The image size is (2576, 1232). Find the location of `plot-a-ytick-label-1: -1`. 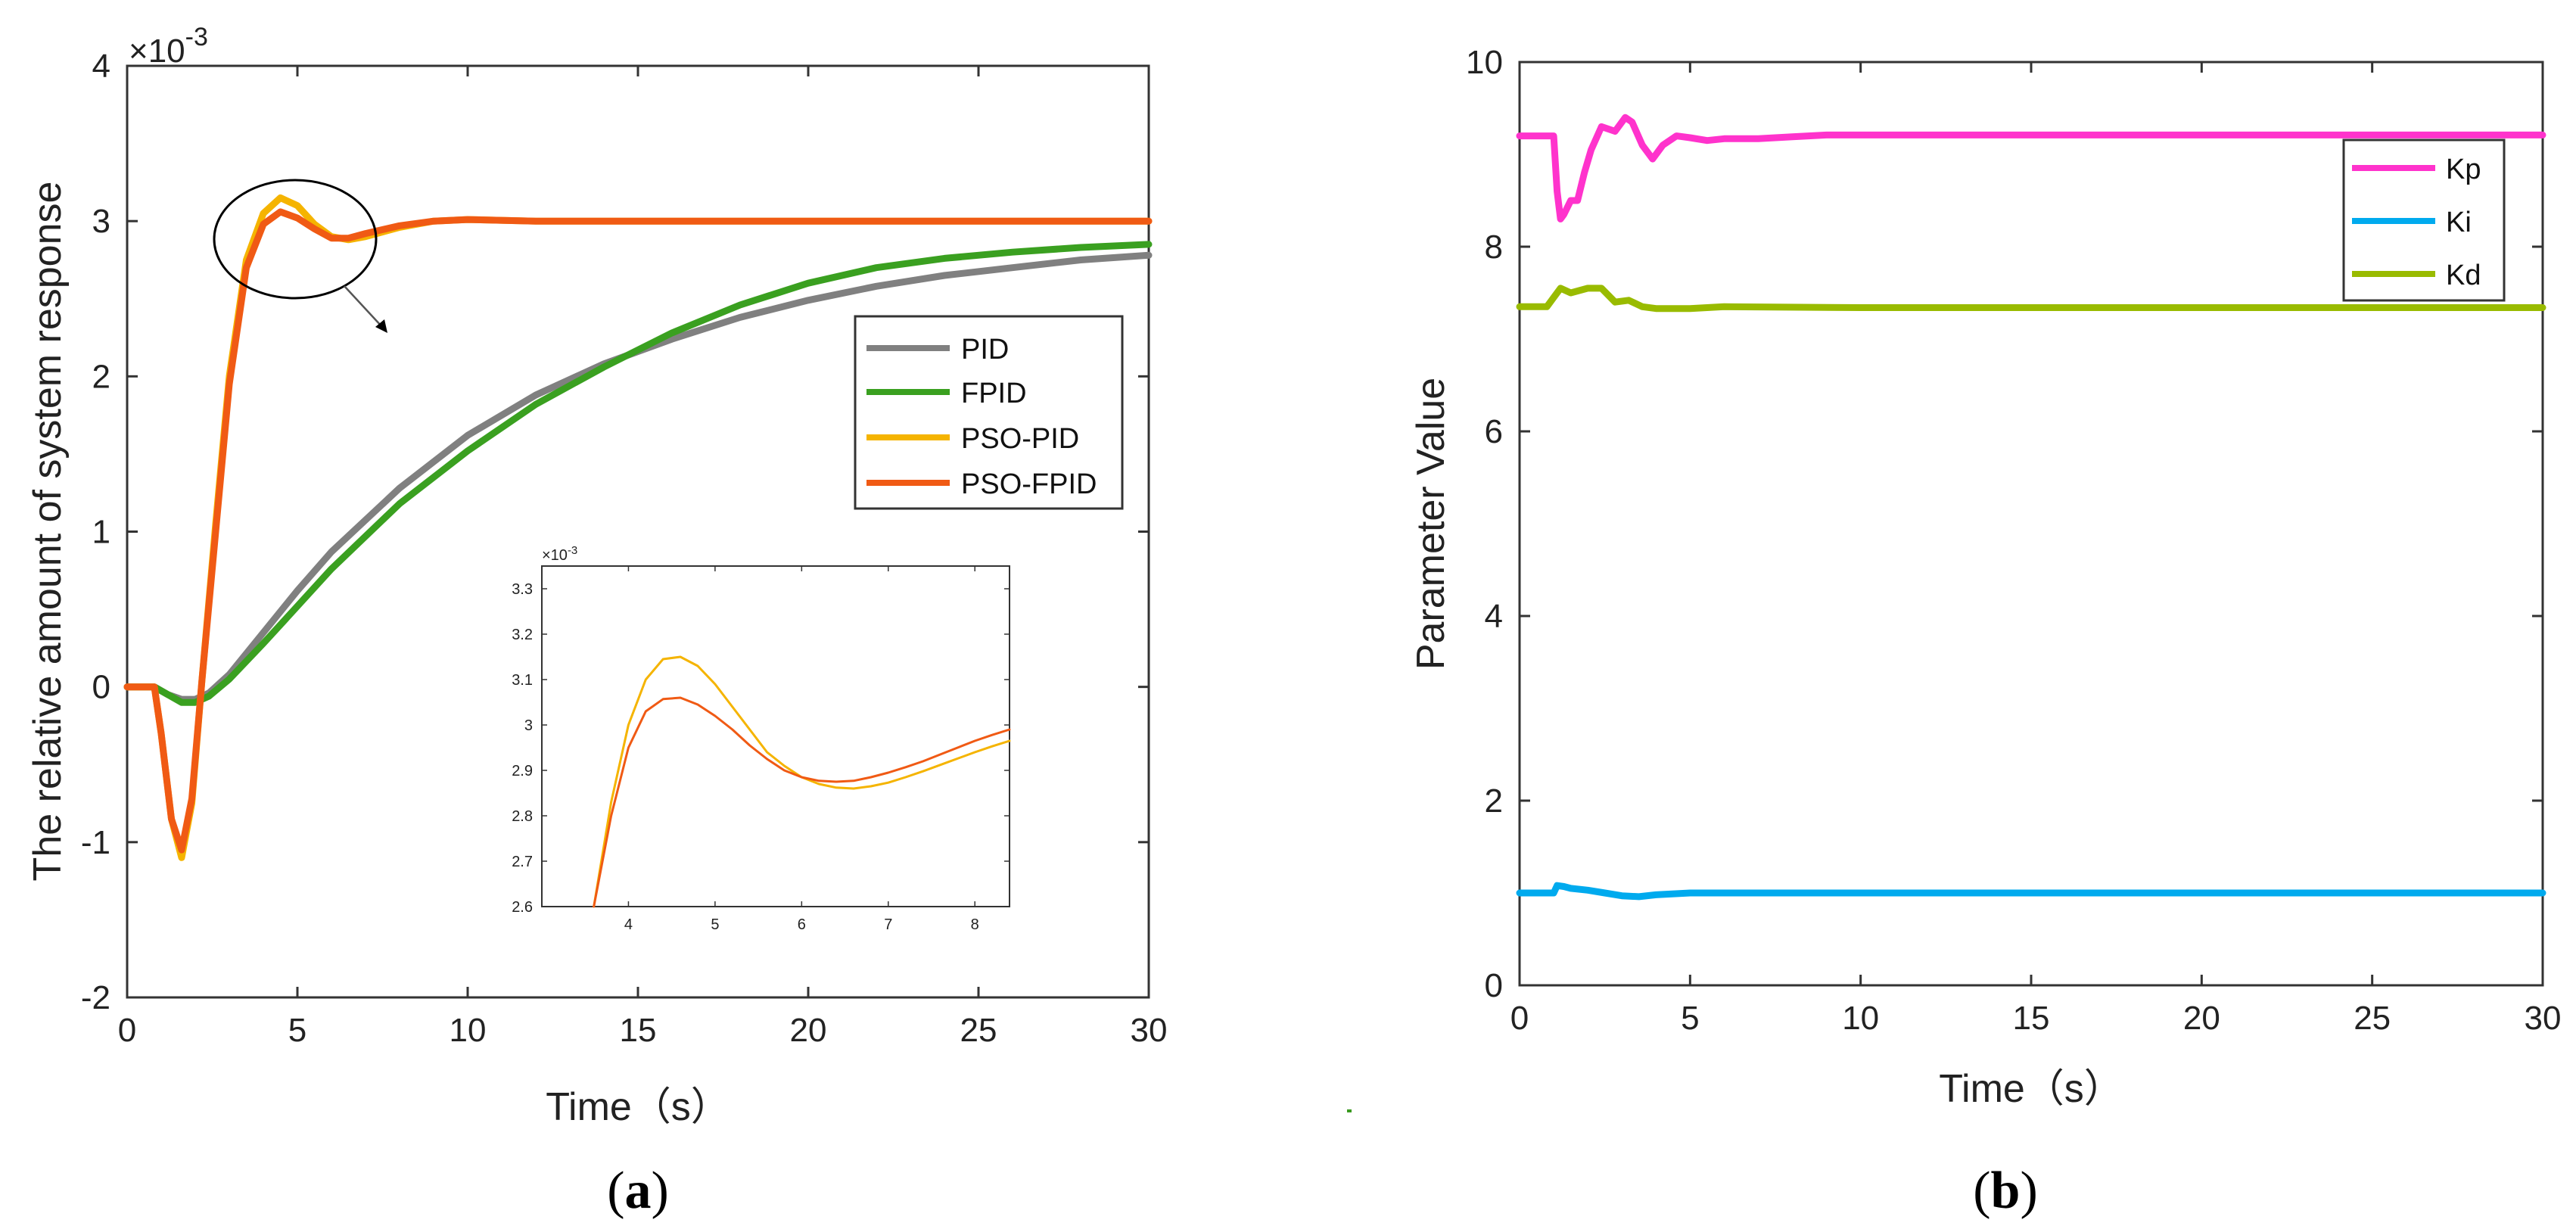

plot-a-ytick-label-1: -1 is located at coordinates (95, 842).